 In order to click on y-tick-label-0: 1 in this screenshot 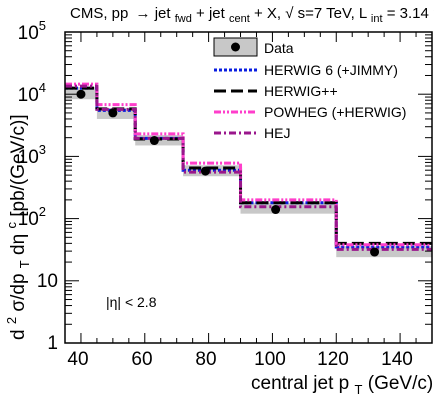, I will do `click(52, 343)`.